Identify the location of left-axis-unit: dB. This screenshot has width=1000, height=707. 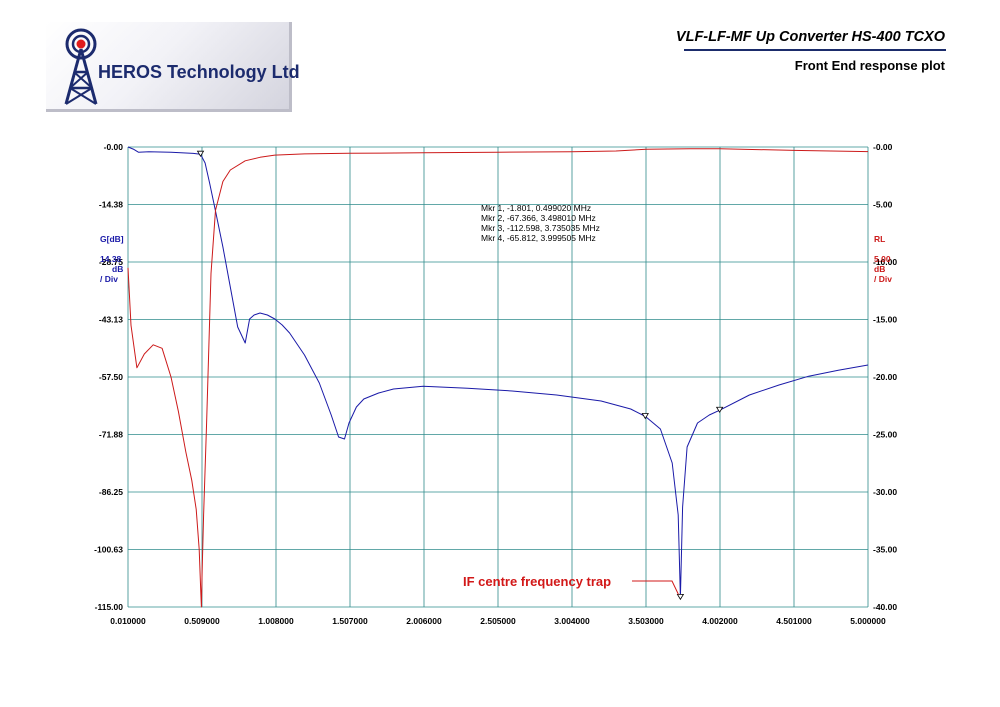
(118, 269).